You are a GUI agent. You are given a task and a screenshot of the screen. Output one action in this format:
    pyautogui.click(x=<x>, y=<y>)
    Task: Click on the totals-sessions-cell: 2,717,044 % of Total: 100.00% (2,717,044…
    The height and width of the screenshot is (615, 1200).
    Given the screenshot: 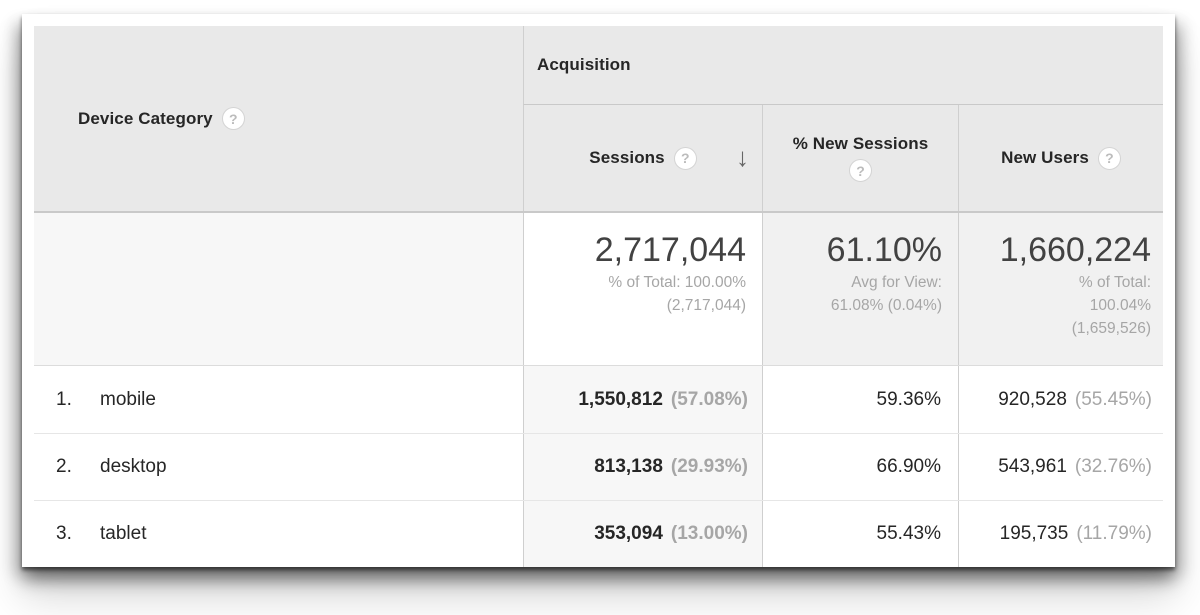 What is the action you would take?
    pyautogui.click(x=642, y=289)
    